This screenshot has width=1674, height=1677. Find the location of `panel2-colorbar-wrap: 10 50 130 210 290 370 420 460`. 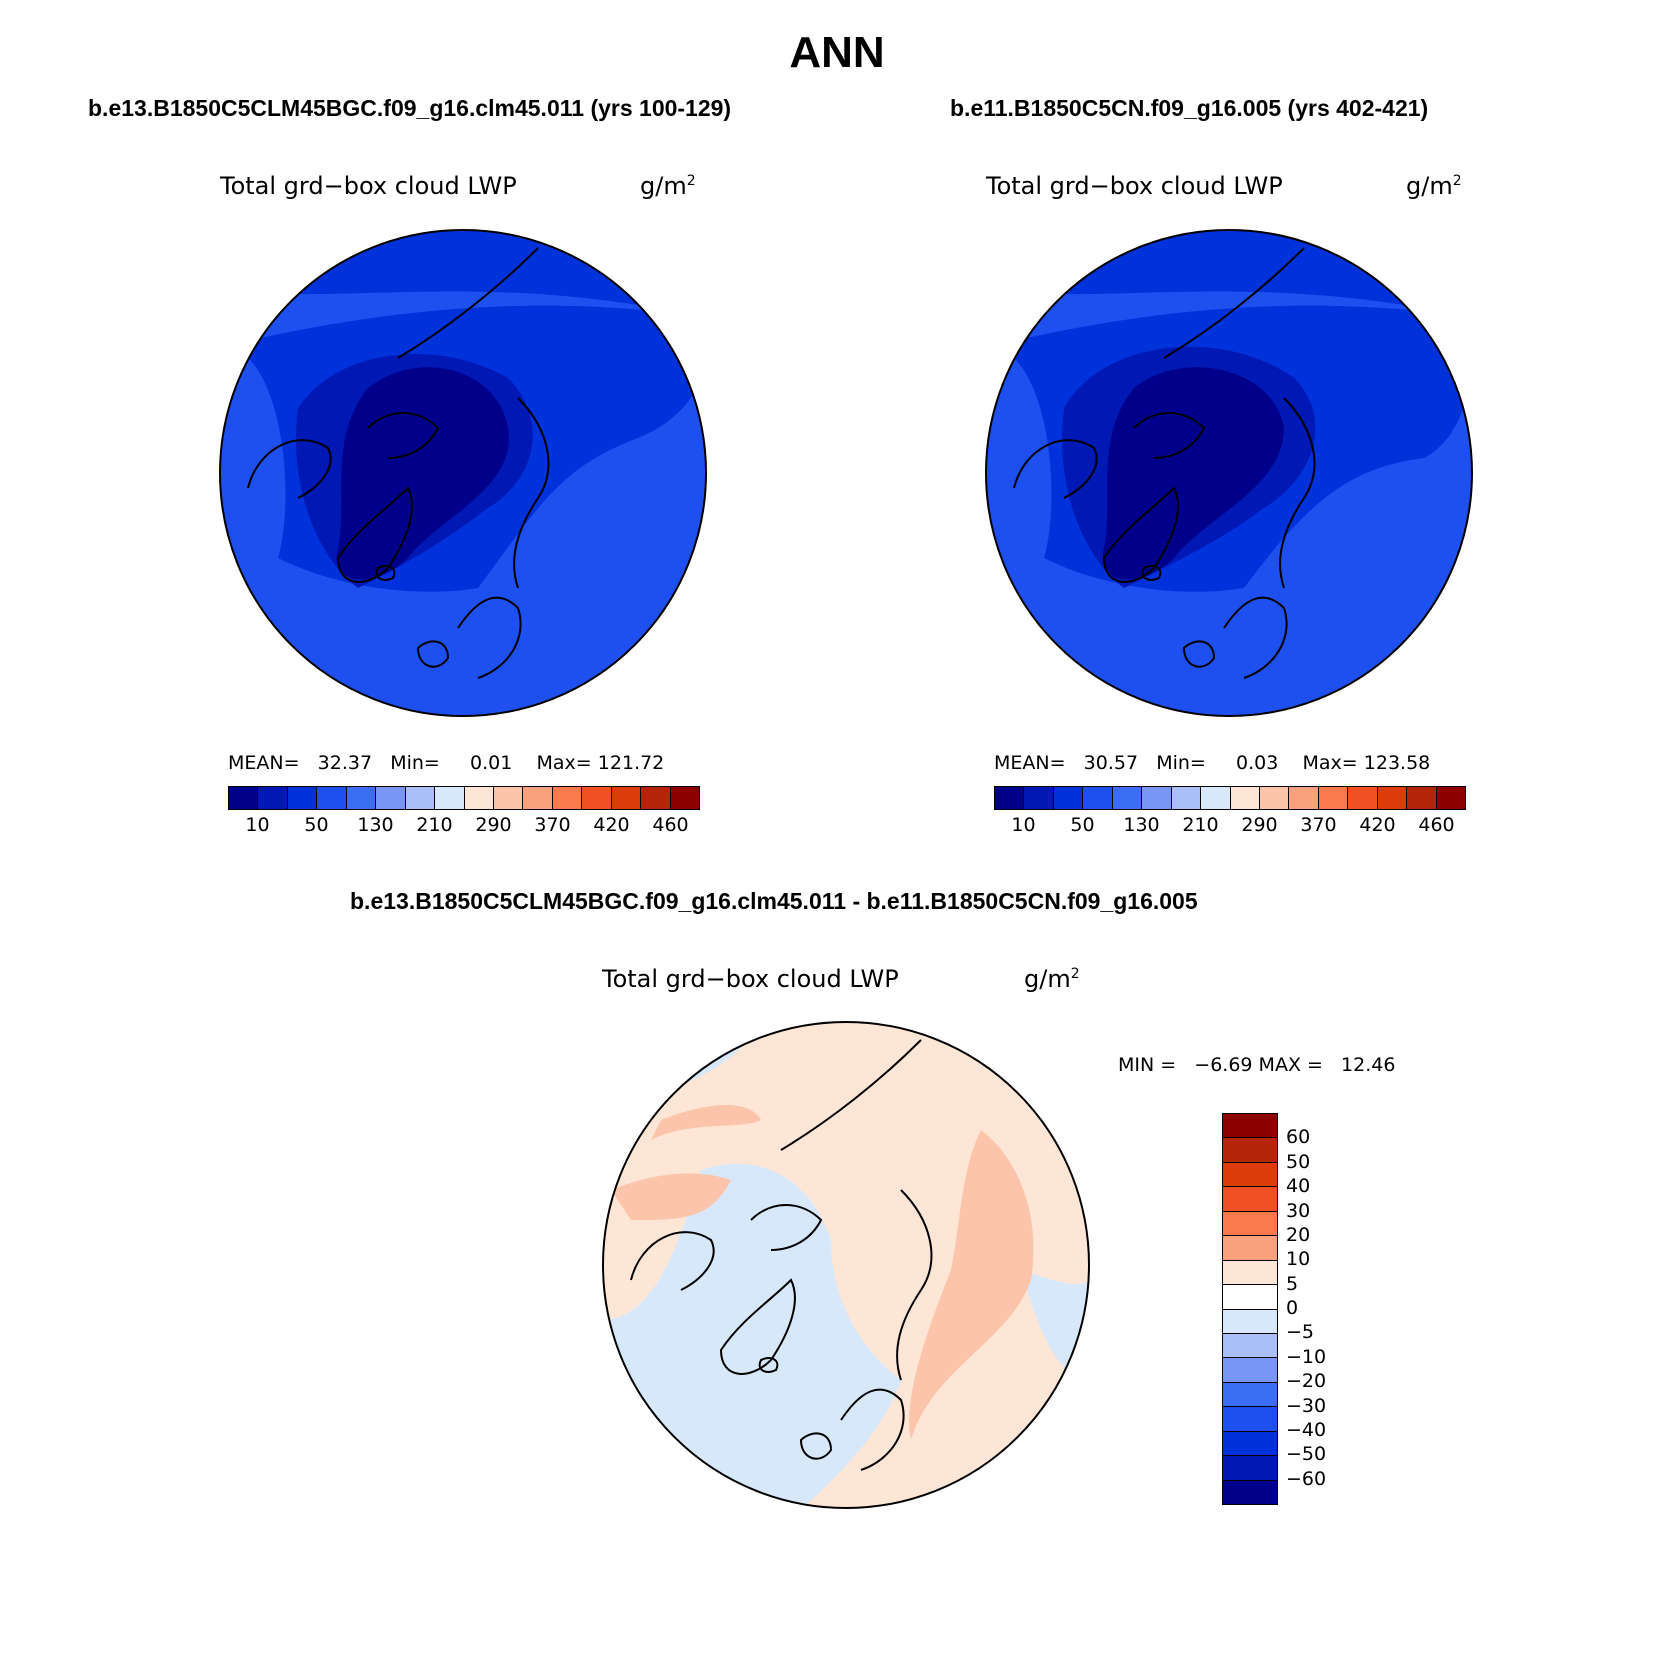

panel2-colorbar-wrap: 10 50 130 210 290 370 420 460 is located at coordinates (1230, 811).